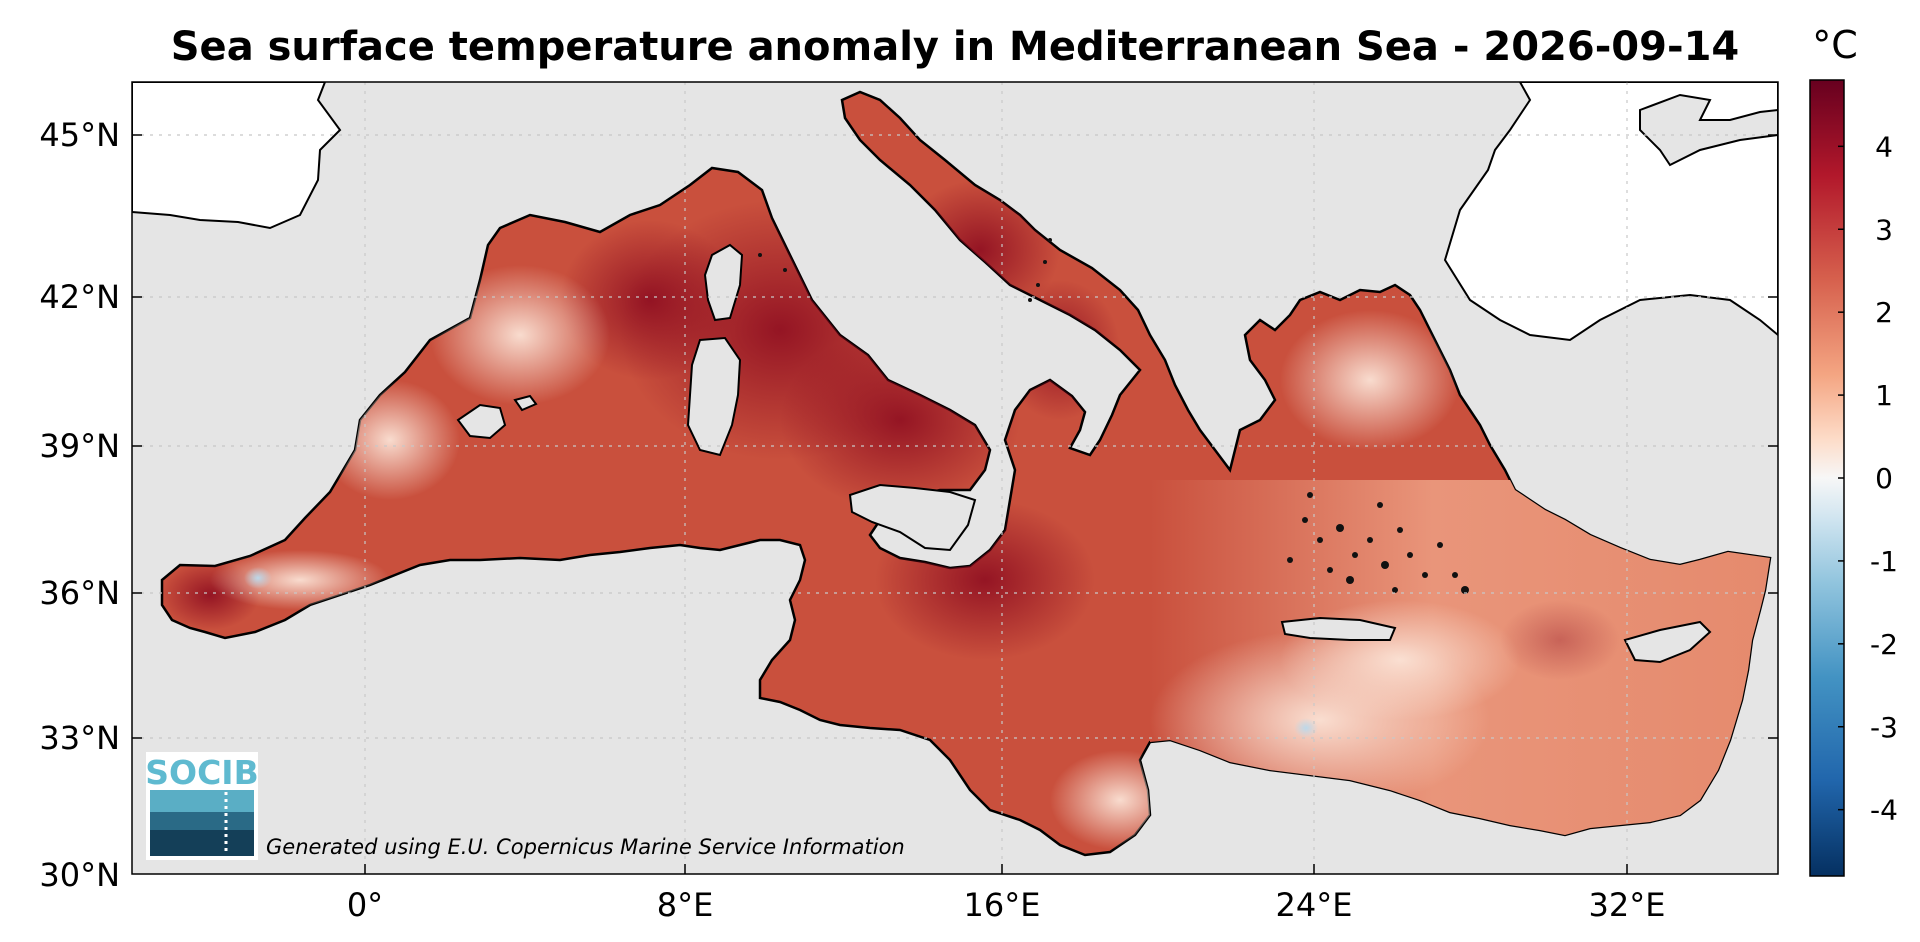 Image resolution: width=1920 pixels, height=942 pixels. I want to click on colorbar-tick-label: 4, so click(1884, 146).